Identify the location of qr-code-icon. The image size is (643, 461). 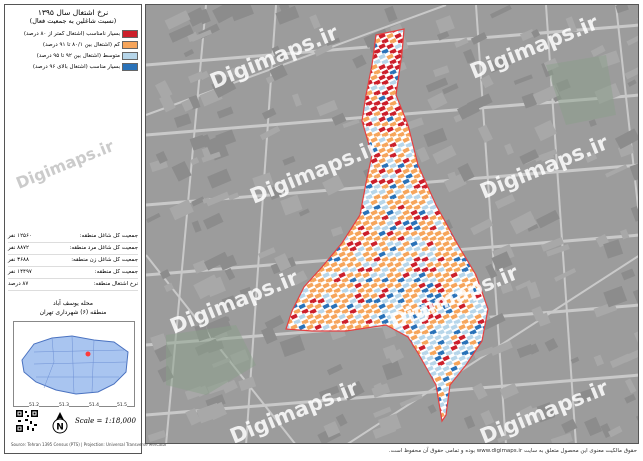
(27, 421).